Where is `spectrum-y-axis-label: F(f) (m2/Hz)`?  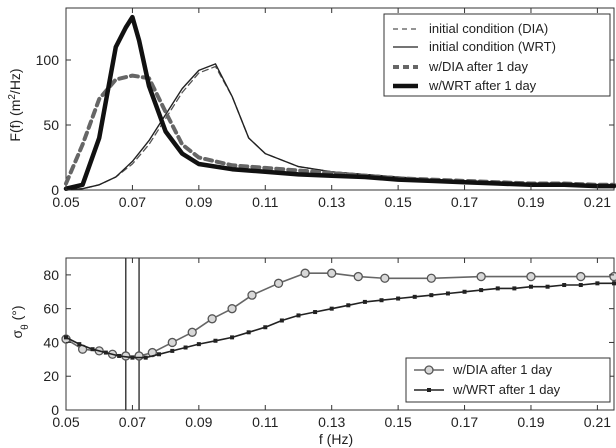 spectrum-y-axis-label: F(f) (m2/Hz) is located at coordinates (15, 104).